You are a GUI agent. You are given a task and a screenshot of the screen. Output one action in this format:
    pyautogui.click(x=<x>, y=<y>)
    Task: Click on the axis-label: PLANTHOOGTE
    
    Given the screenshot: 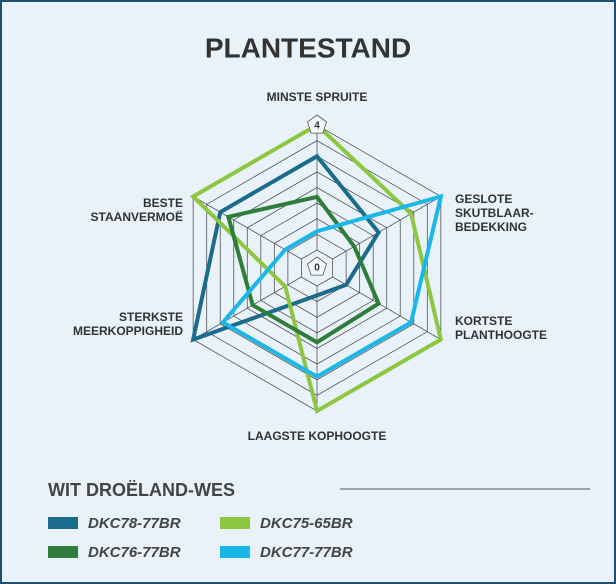 What is the action you would take?
    pyautogui.click(x=501, y=335)
    